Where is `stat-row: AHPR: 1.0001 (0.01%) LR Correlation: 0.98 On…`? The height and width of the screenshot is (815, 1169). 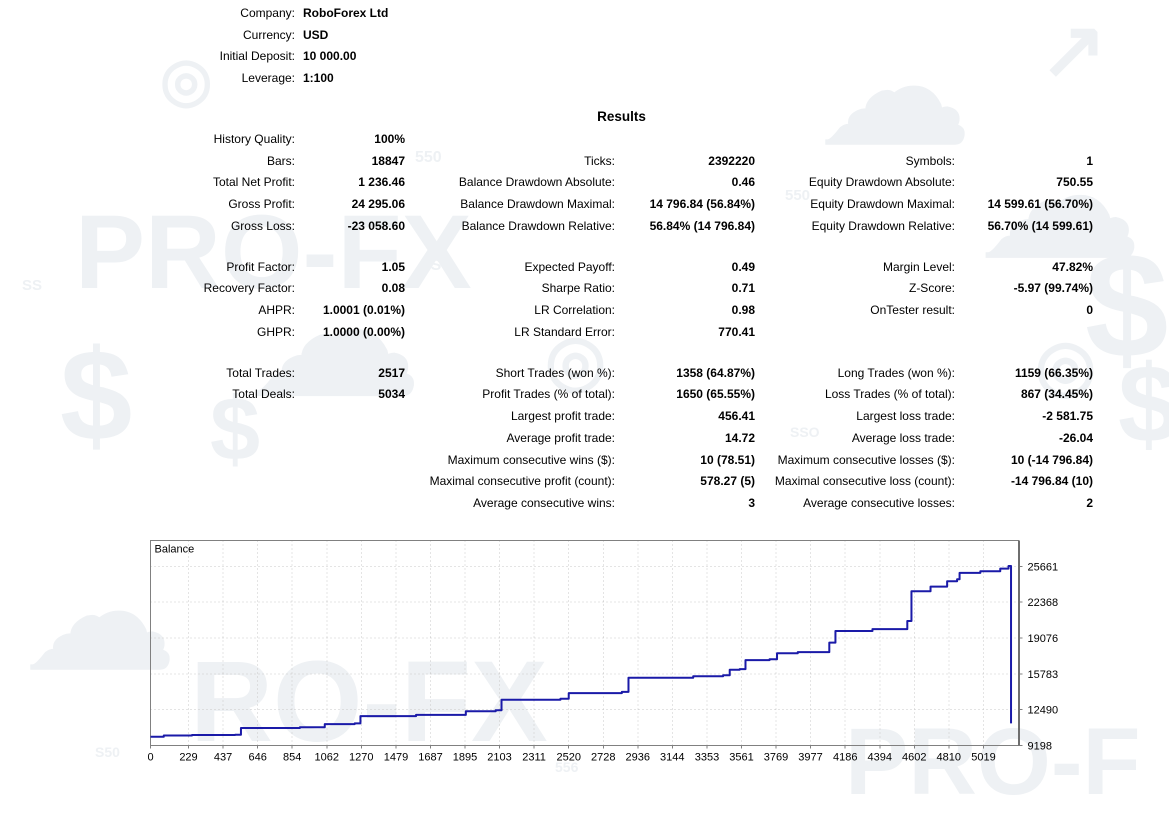
stat-row: AHPR: 1.0001 (0.01%) LR Correlation: 0.98 On… is located at coordinates (546, 311).